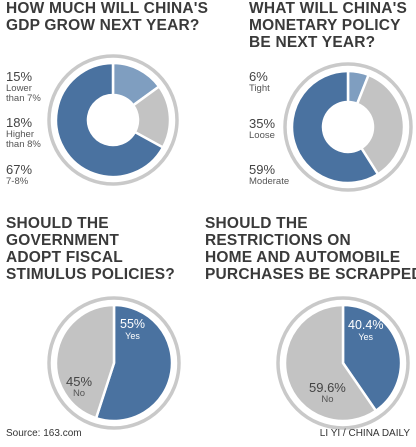 The width and height of the screenshot is (416, 447). I want to click on fiscal-stimulus-donut, so click(114, 363).